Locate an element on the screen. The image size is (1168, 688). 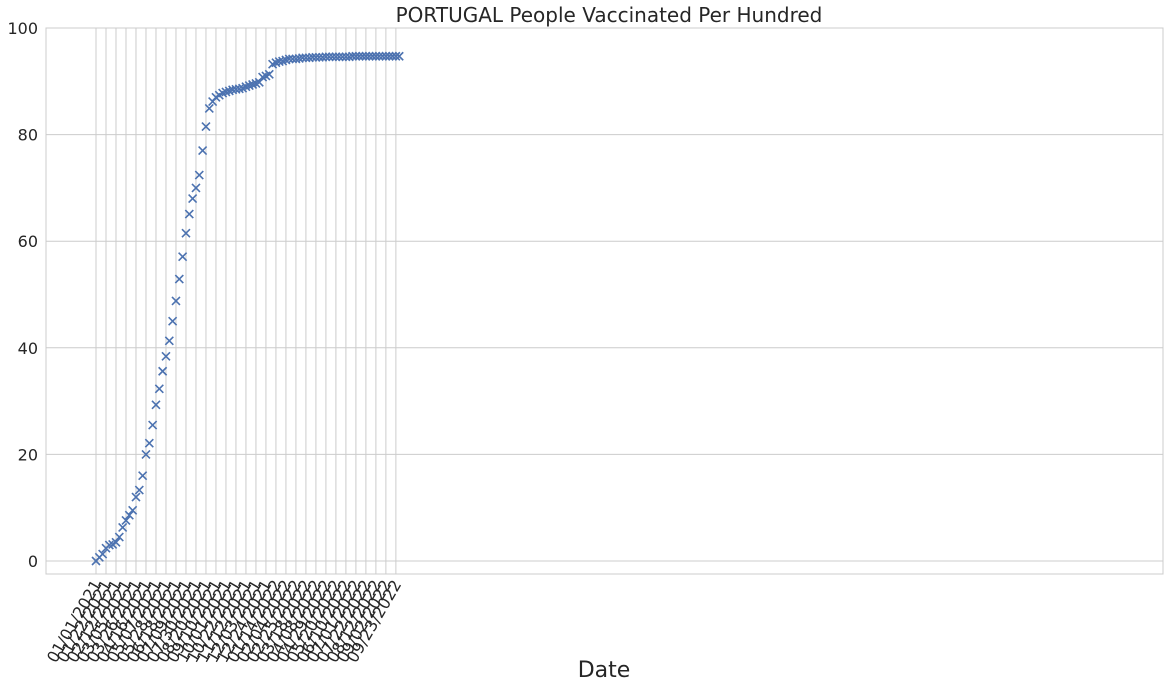
y-tick-label: 0 is located at coordinates (33, 561).